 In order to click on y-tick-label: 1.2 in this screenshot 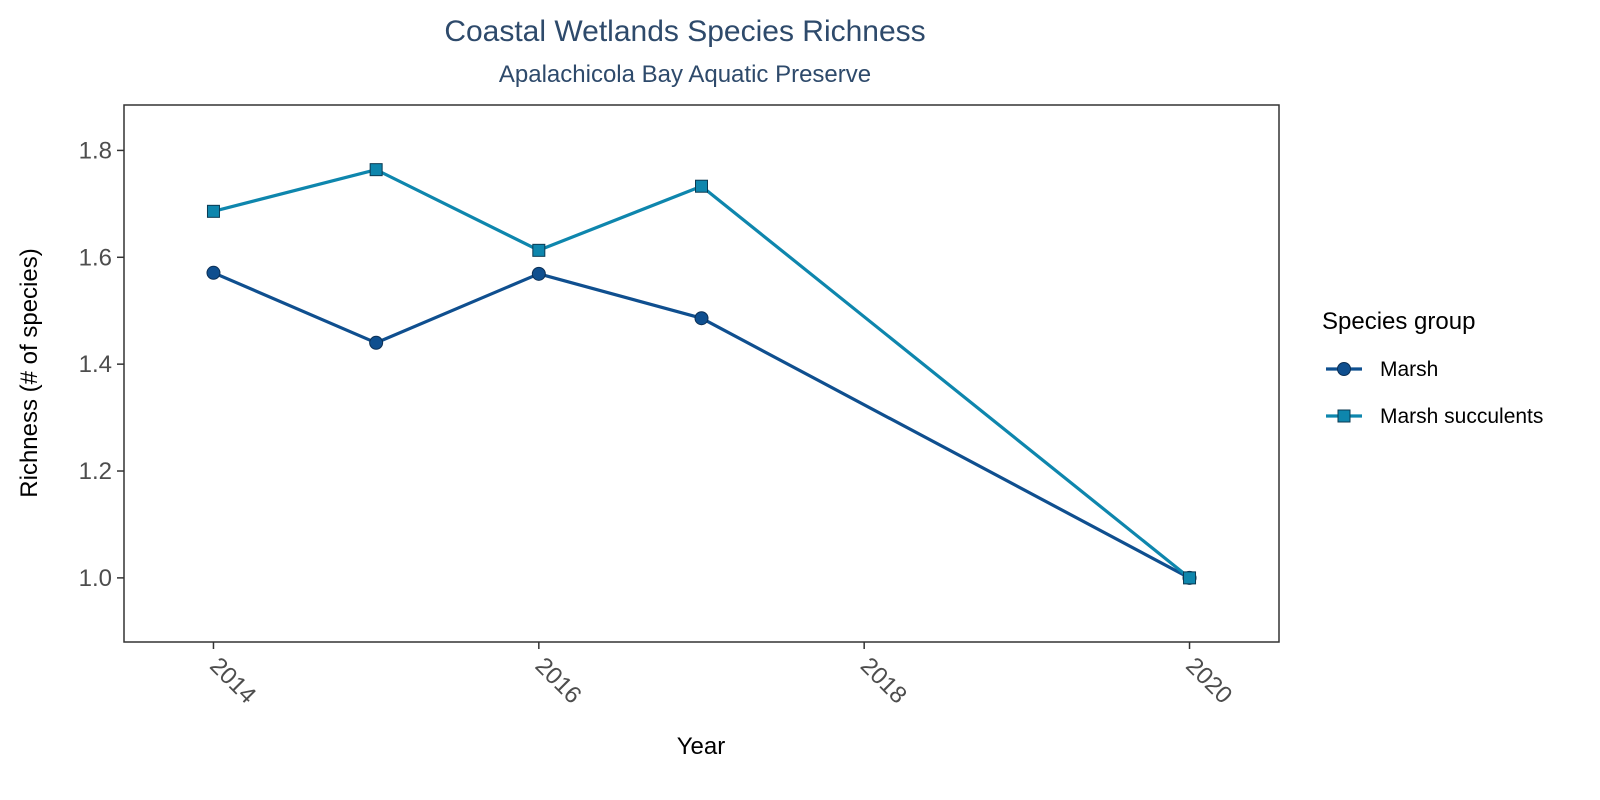, I will do `click(95, 471)`.